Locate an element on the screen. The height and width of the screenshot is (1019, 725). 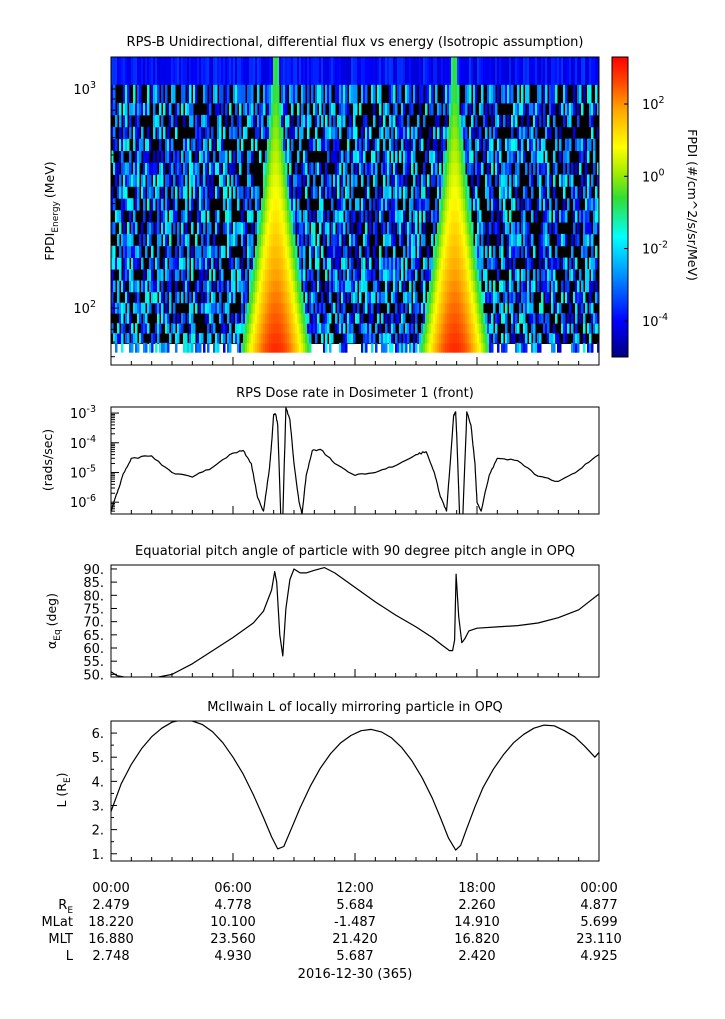
dose-rate-line is located at coordinates (355, 460).